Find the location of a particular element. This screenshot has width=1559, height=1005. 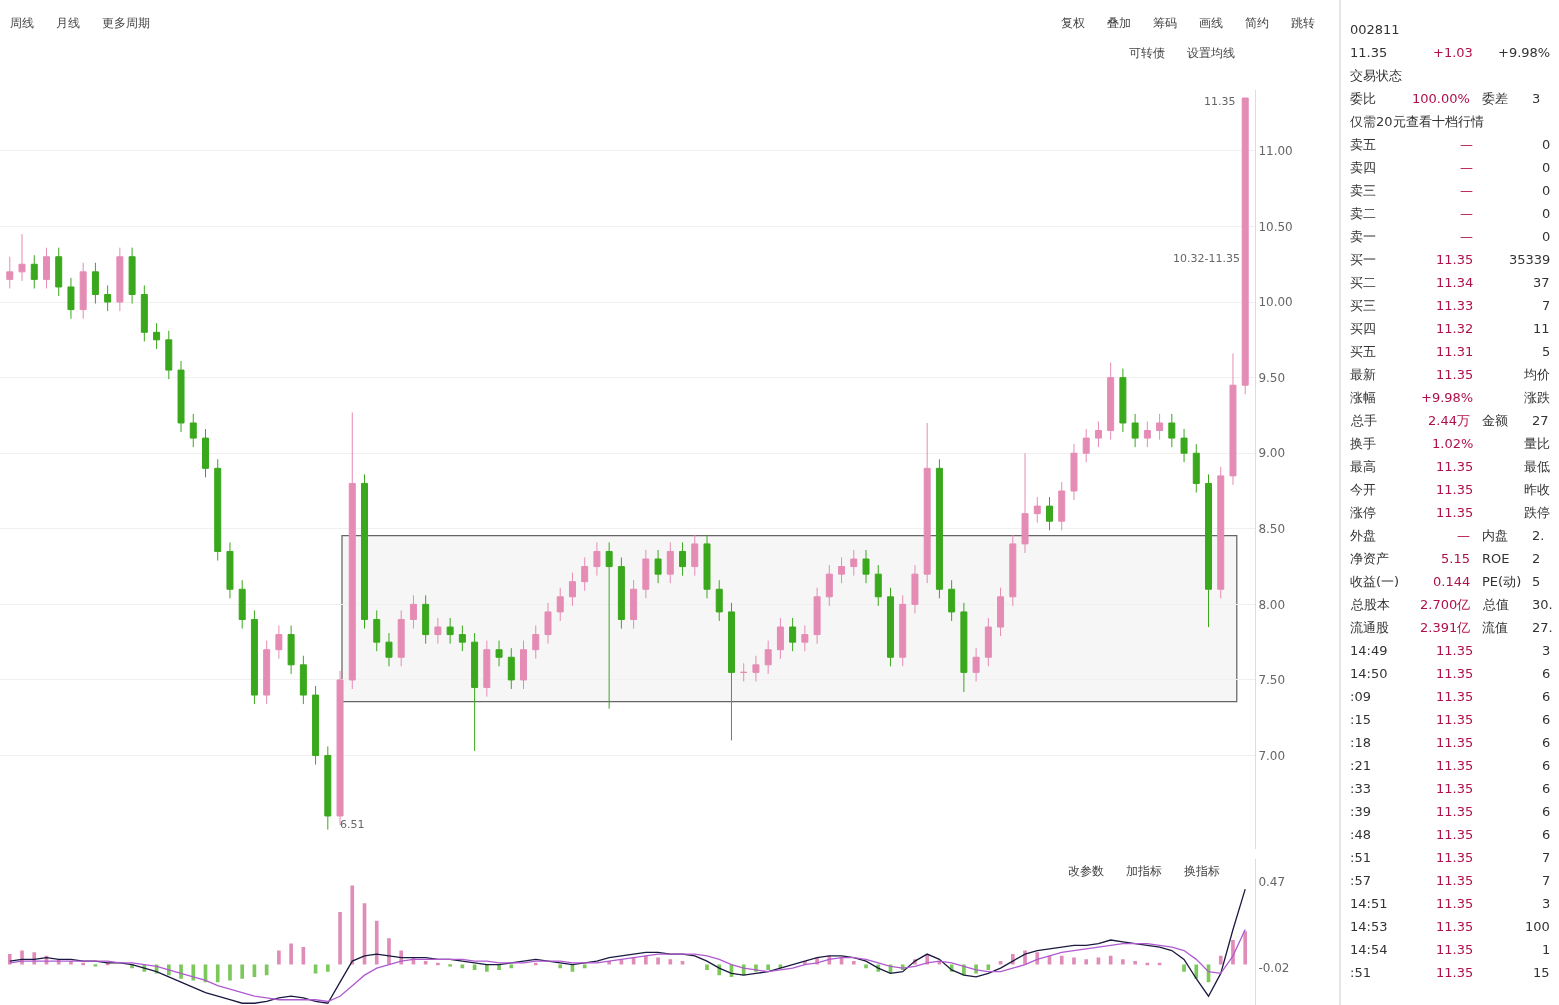

text: :39 11.35 6 is located at coordinates (1450, 811).